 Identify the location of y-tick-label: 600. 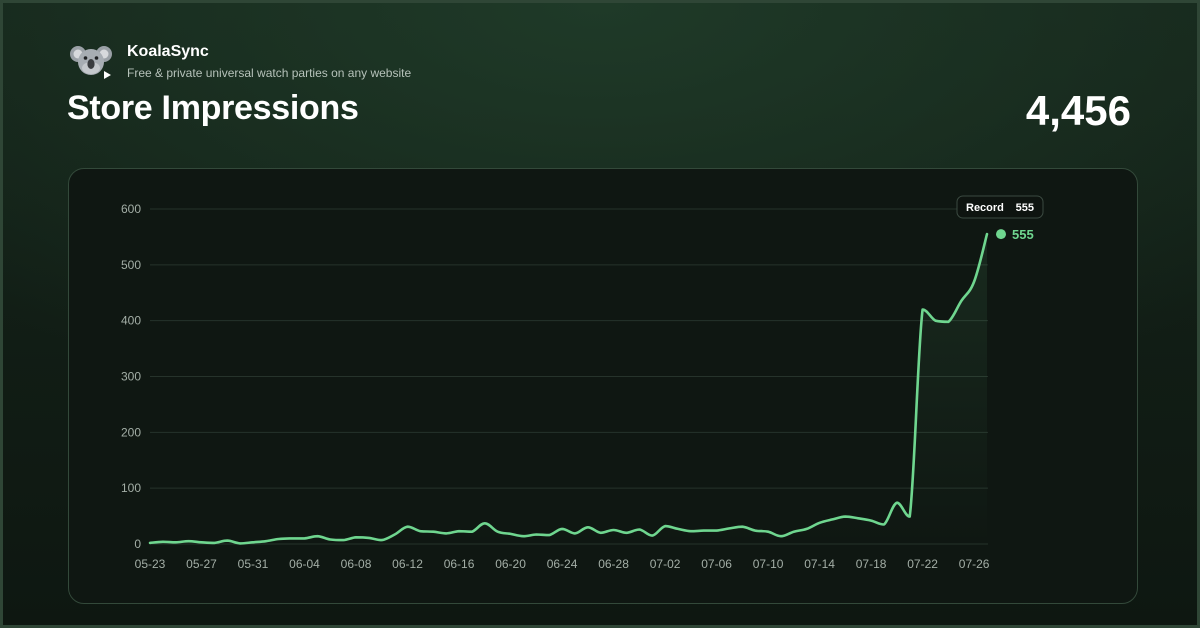
(131, 209).